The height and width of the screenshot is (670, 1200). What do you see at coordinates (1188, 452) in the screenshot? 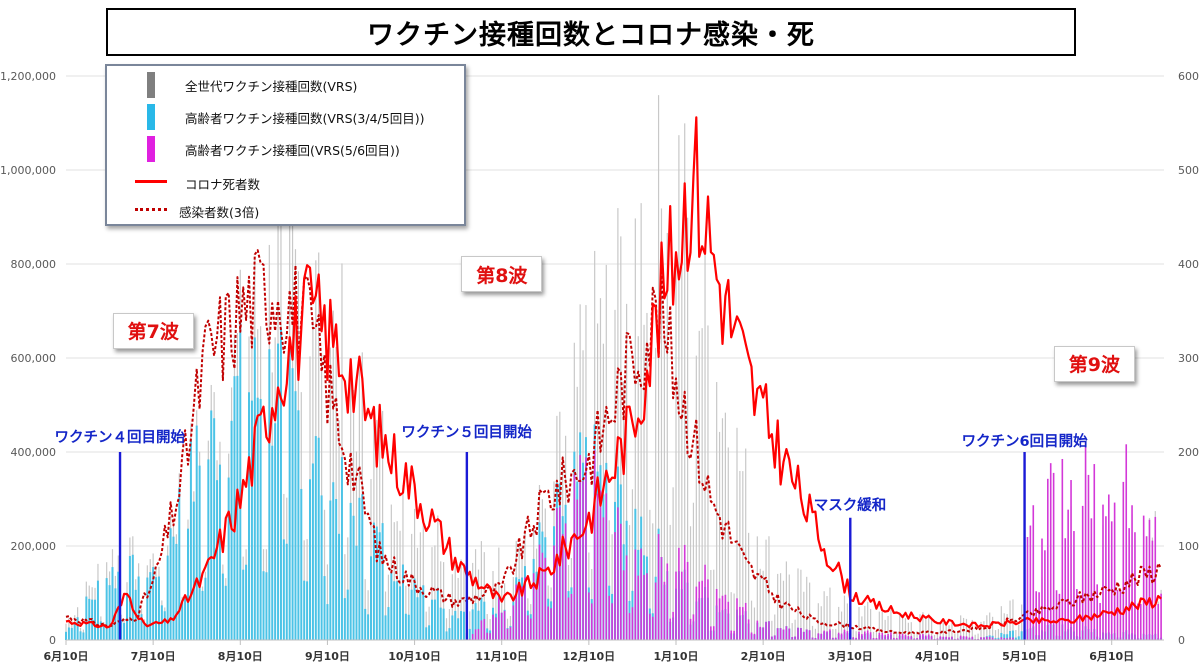
I see `y-right-tick-label: 200` at bounding box center [1188, 452].